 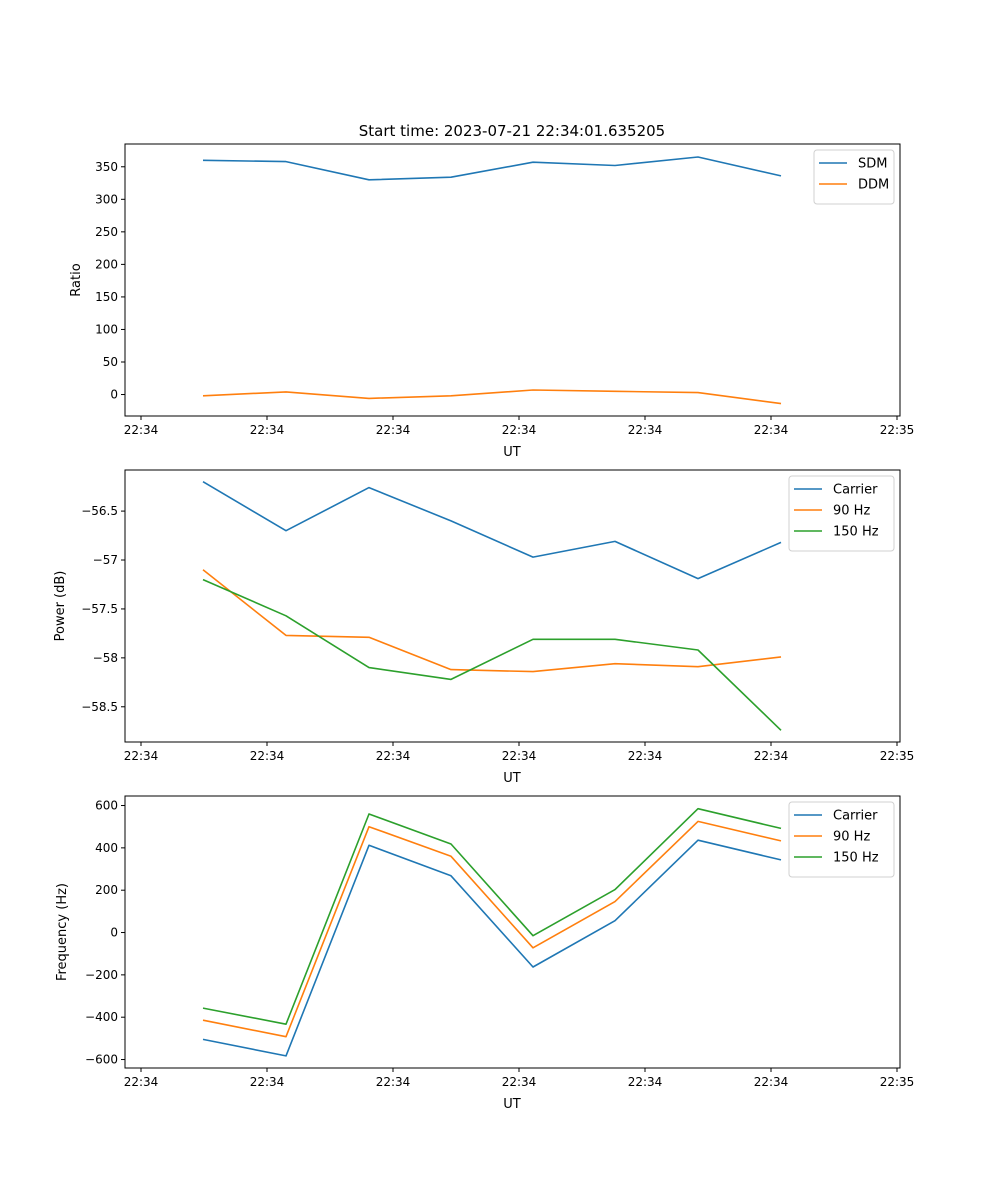 I want to click on series-line-ddm, so click(x=492, y=397).